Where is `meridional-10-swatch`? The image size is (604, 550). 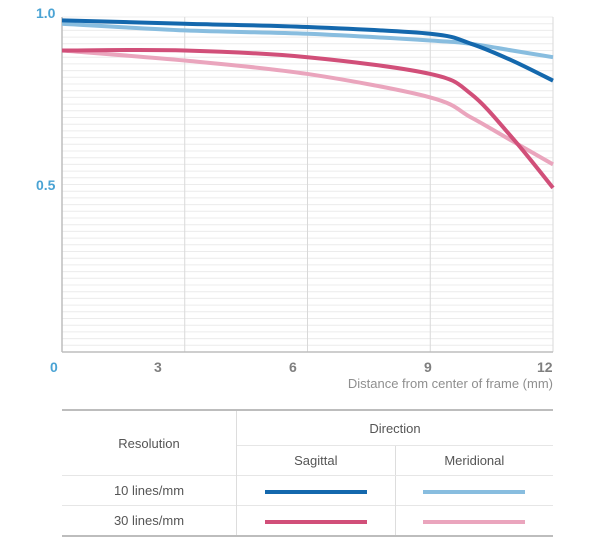
meridional-10-swatch is located at coordinates (474, 491).